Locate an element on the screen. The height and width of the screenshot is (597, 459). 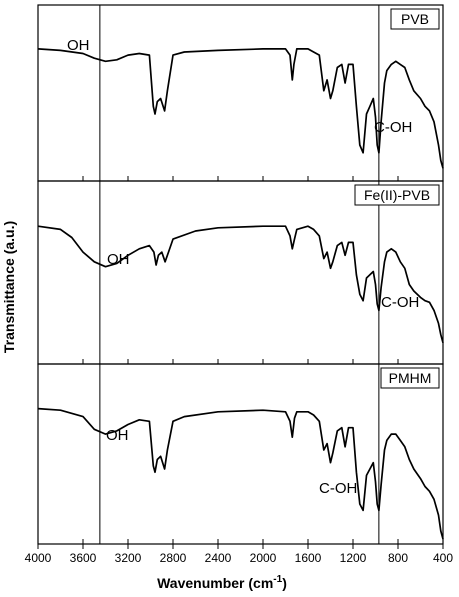
x-tick-label: 800 is located at coordinates (398, 558).